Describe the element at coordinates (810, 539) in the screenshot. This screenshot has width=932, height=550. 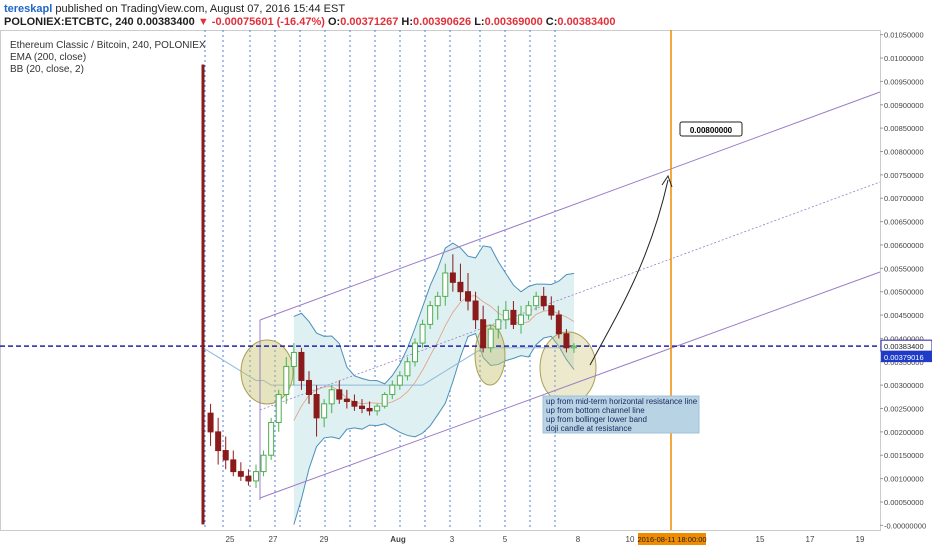
I see `x-tick-label: 17` at that location.